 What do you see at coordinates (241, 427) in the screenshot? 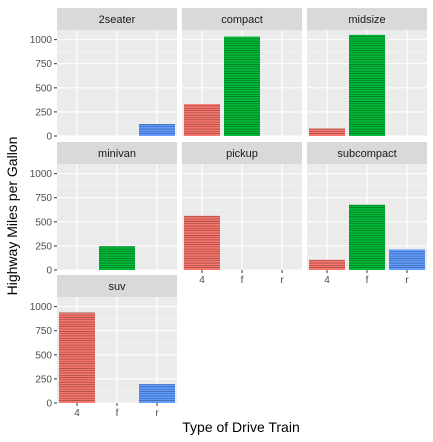
I see `x-axis-title: Type of Drive Train` at bounding box center [241, 427].